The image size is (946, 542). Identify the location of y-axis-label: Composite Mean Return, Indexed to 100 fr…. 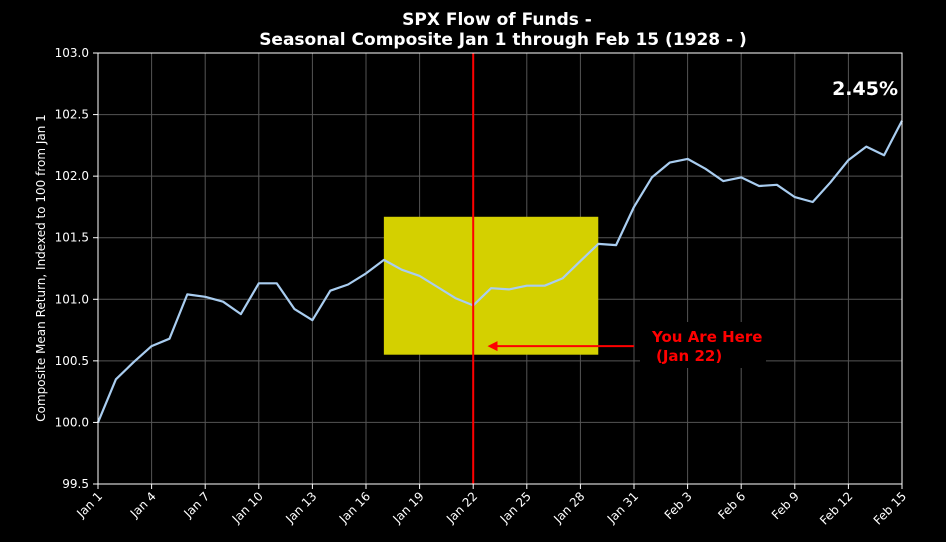
(41, 268).